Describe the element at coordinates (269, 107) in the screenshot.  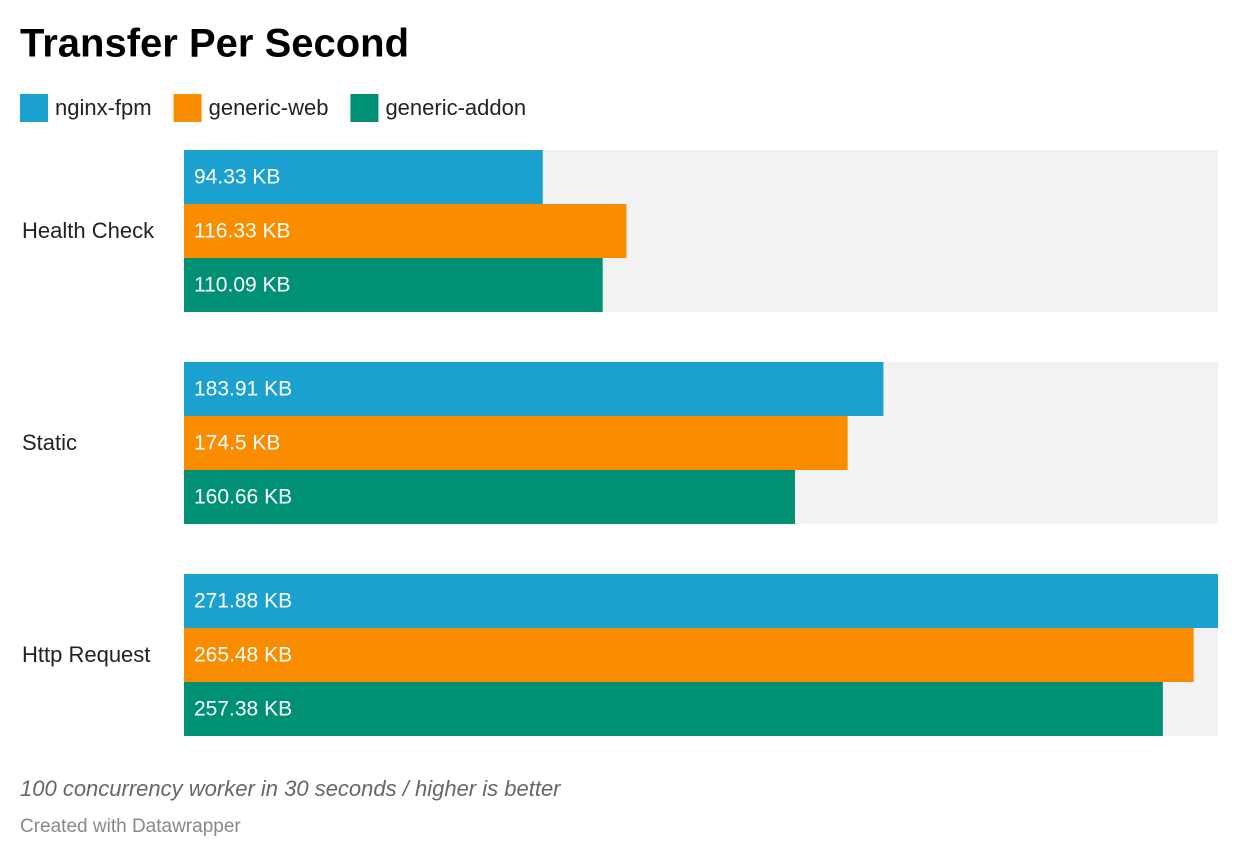
I see `legend-label: generic-web` at that location.